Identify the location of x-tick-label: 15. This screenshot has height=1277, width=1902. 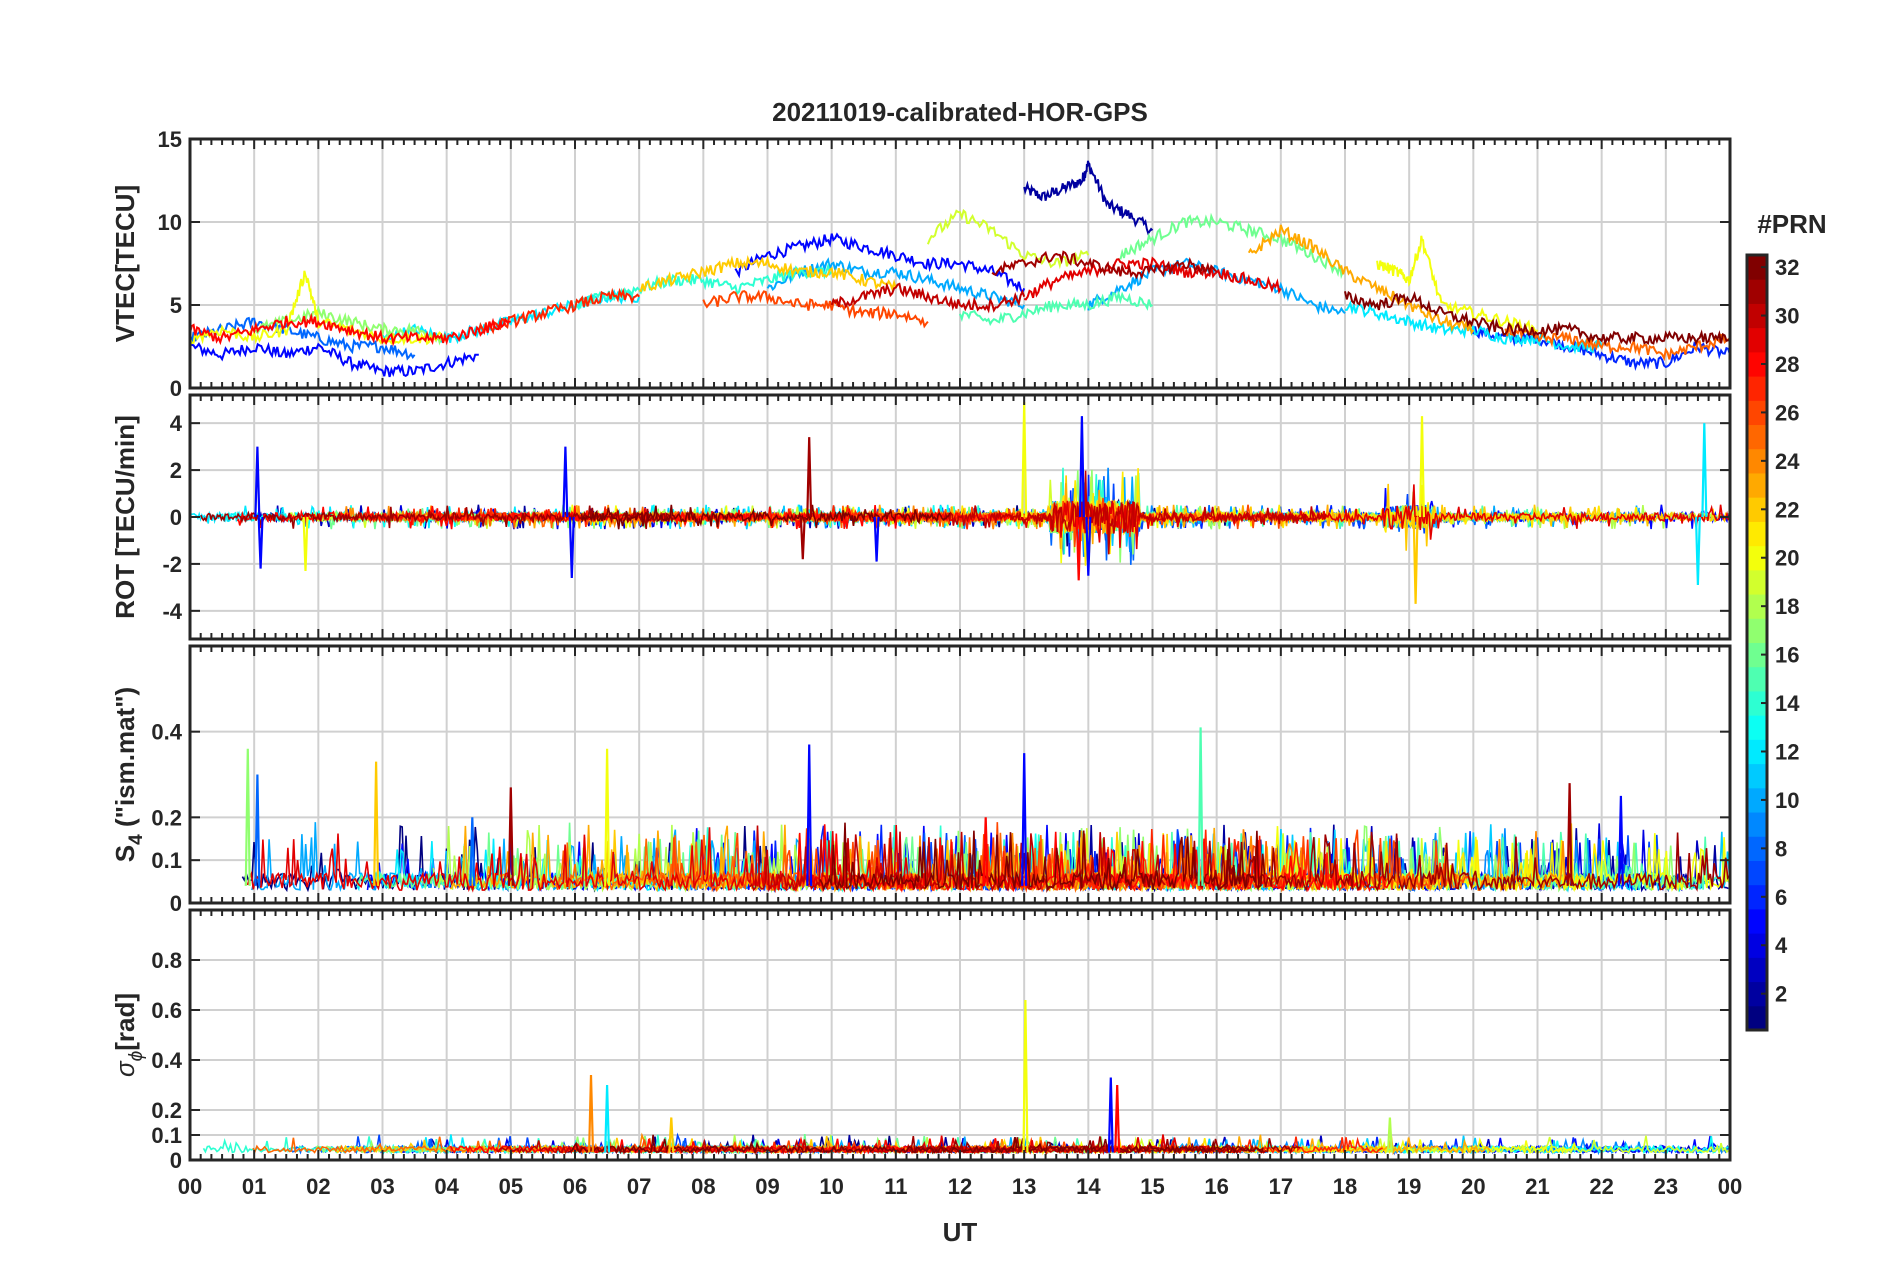
(1152, 1186).